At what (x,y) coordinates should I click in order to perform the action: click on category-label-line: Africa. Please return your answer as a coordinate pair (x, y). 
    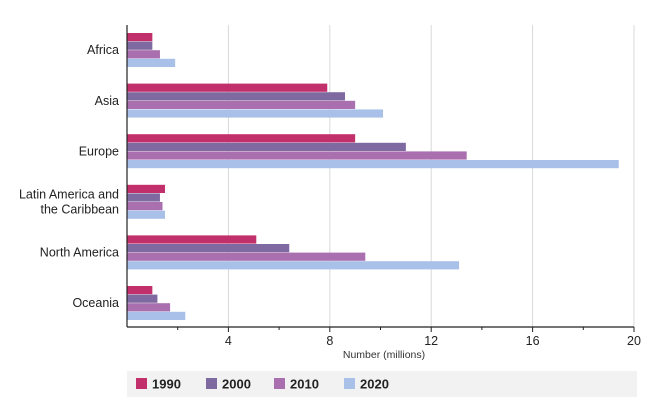
    Looking at the image, I should click on (103, 50).